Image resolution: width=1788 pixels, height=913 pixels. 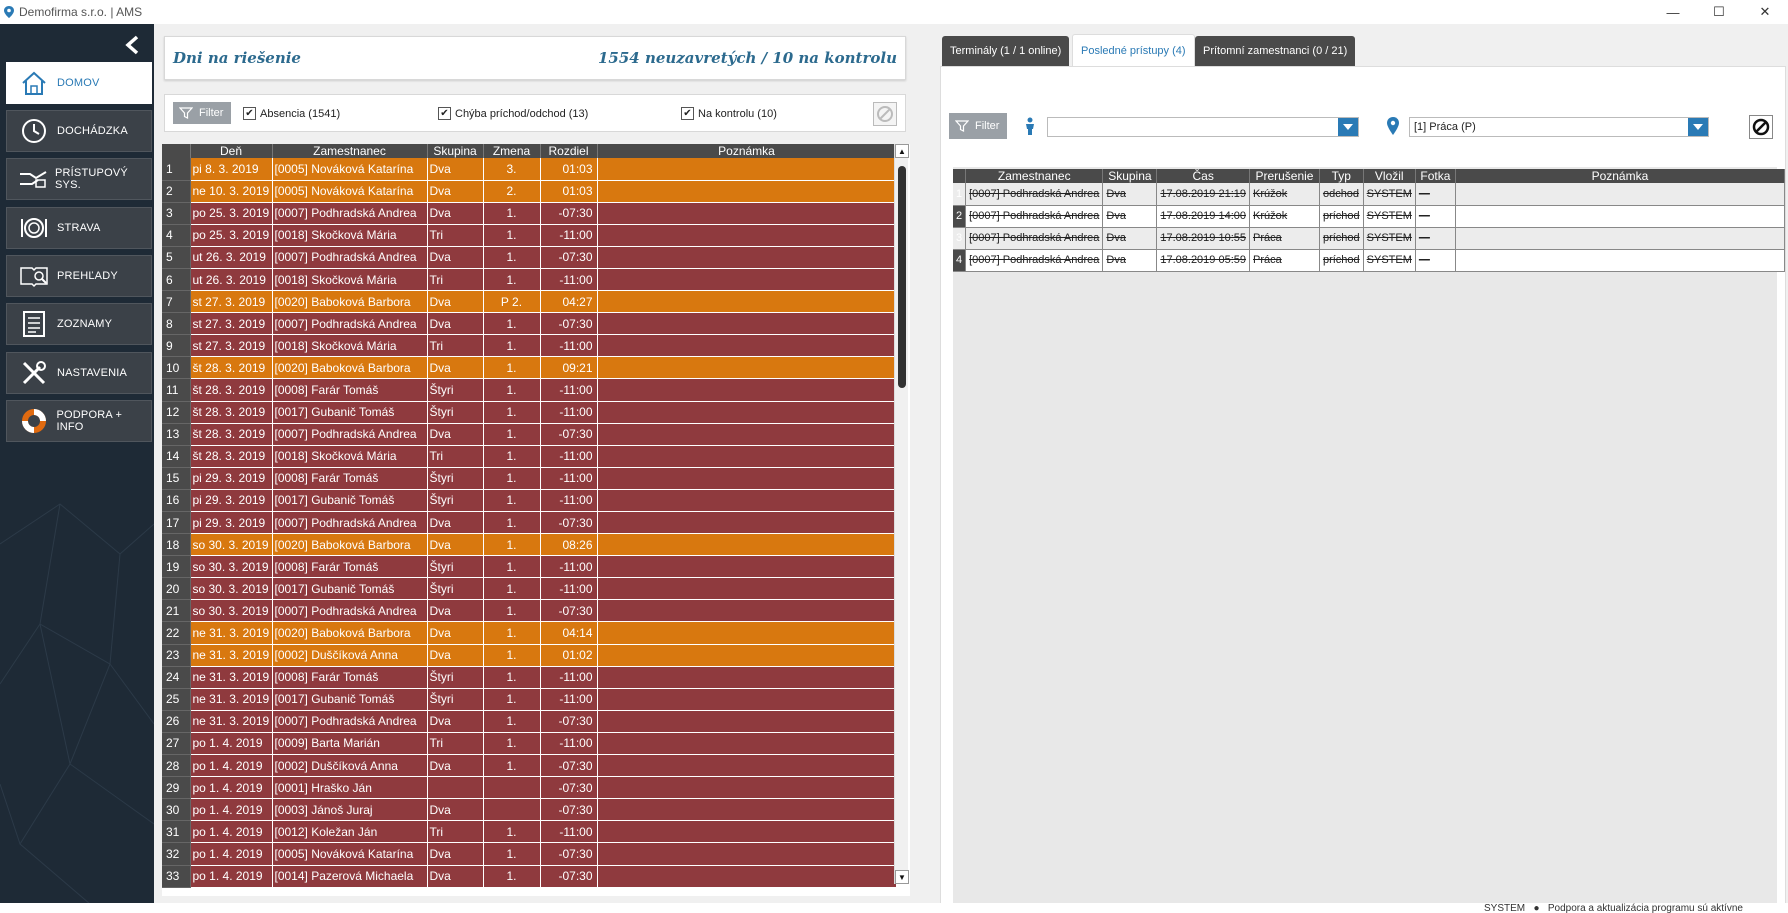 What do you see at coordinates (133, 45) in the screenshot?
I see `collapse-sidebar-icon` at bounding box center [133, 45].